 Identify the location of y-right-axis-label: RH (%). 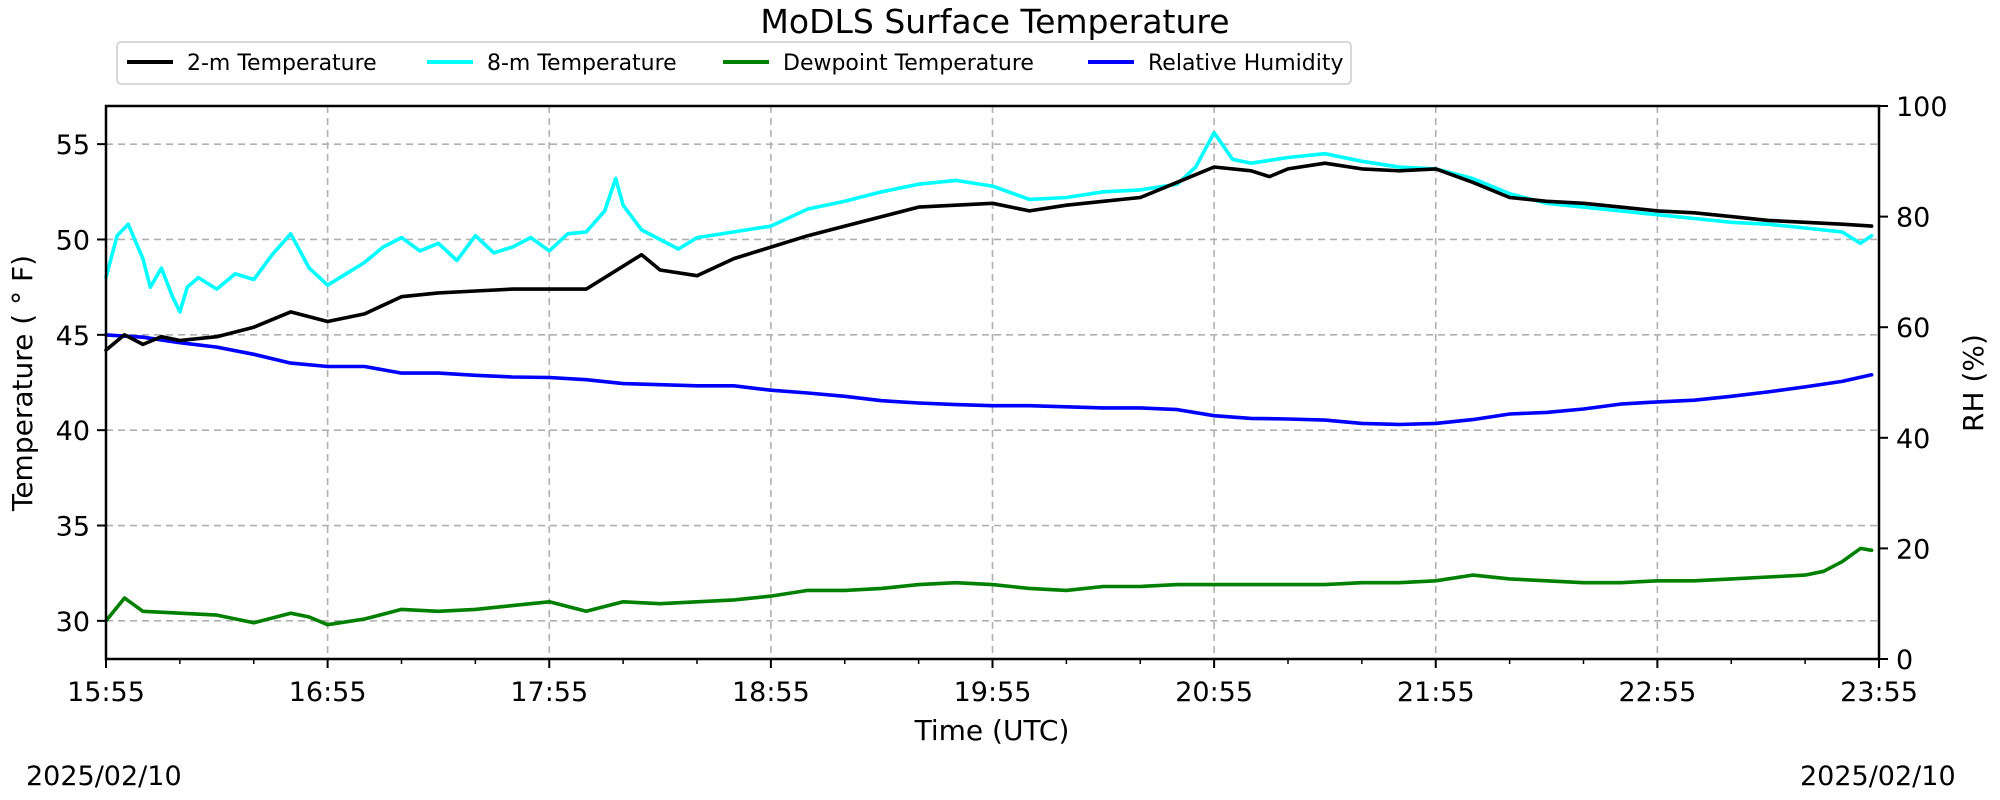
(1973, 383).